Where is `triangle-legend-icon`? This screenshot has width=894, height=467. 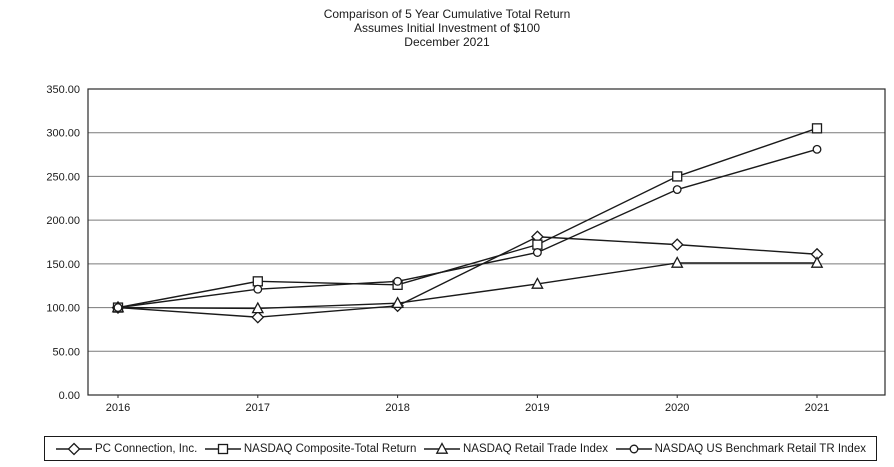 triangle-legend-icon is located at coordinates (441, 447).